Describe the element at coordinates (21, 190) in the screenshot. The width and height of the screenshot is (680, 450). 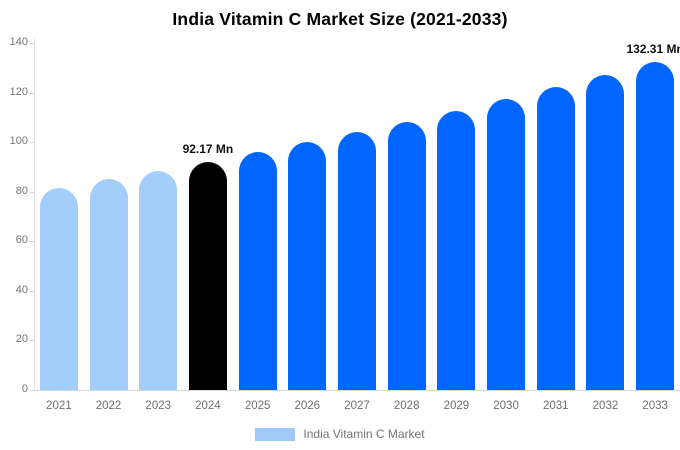
I see `y-tick-label: 80` at that location.